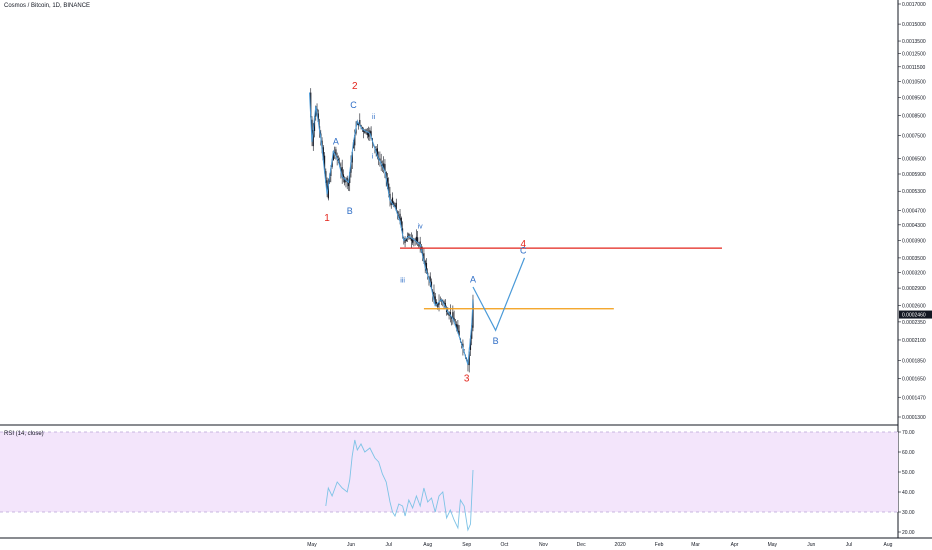 The width and height of the screenshot is (932, 550). I want to click on rsi-line, so click(399, 485).